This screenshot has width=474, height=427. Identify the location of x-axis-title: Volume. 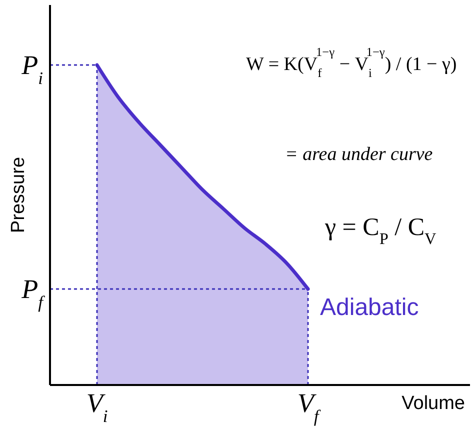
(433, 403).